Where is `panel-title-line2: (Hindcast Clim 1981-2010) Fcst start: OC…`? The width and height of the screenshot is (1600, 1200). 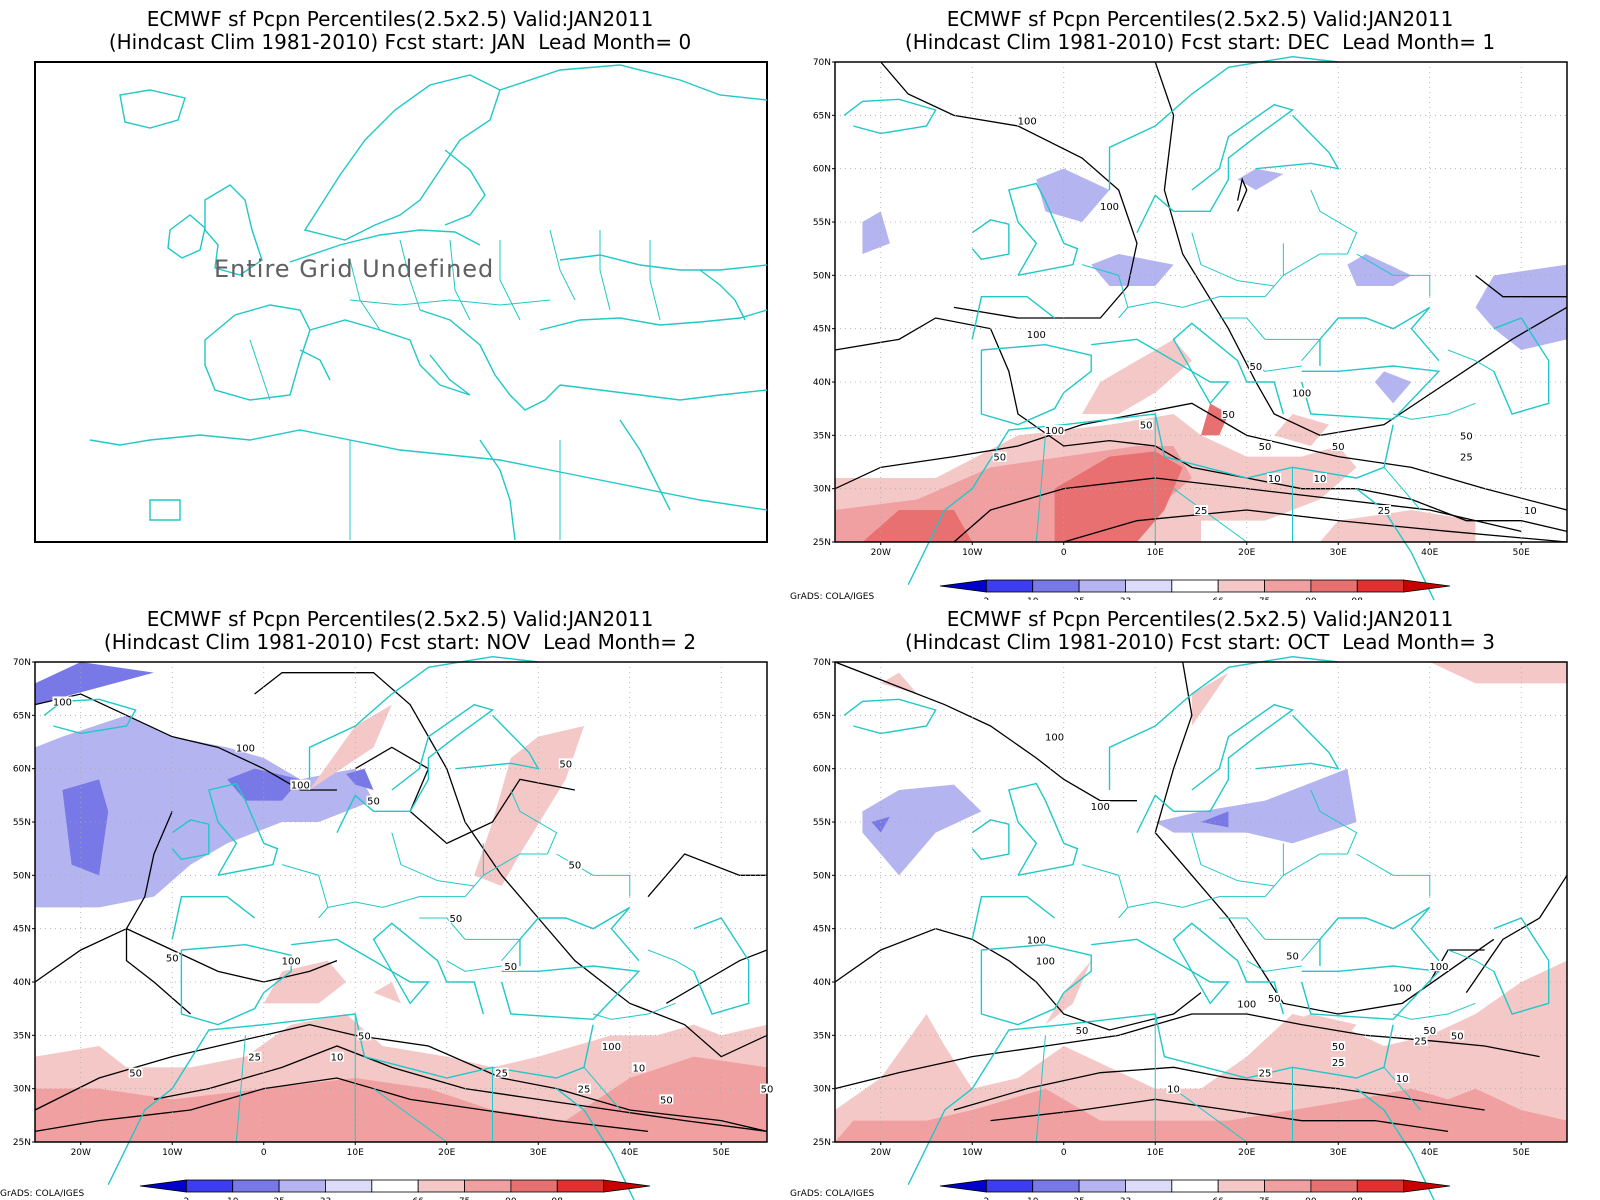 panel-title-line2: (Hindcast Clim 1981-2010) Fcst start: OC… is located at coordinates (1200, 642).